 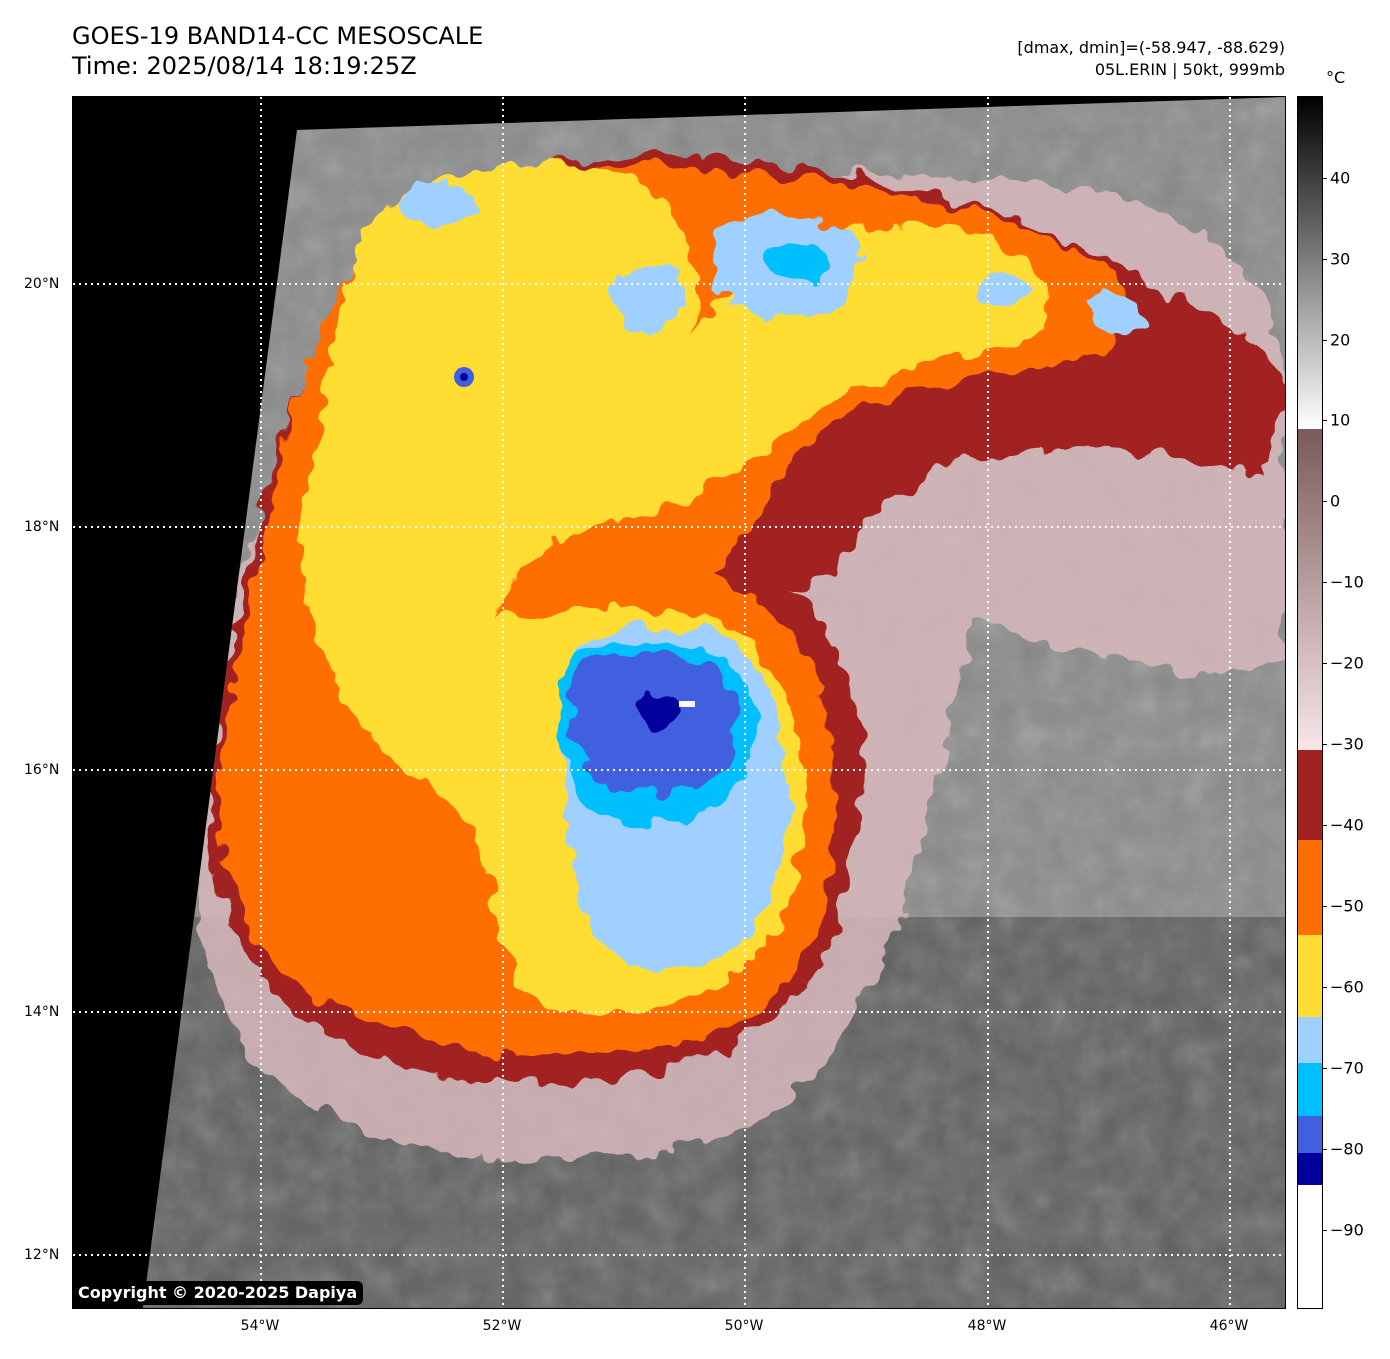 I want to click on colorbar-tick-minus70: −70, so click(x=1347, y=1068).